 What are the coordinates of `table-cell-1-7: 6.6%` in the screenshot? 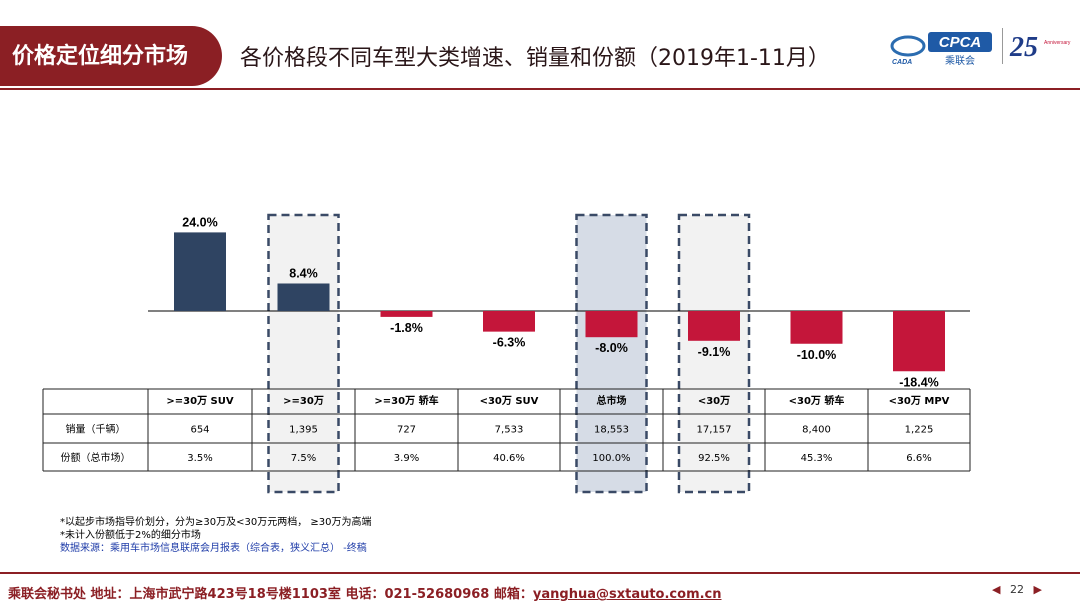 It's located at (918, 458).